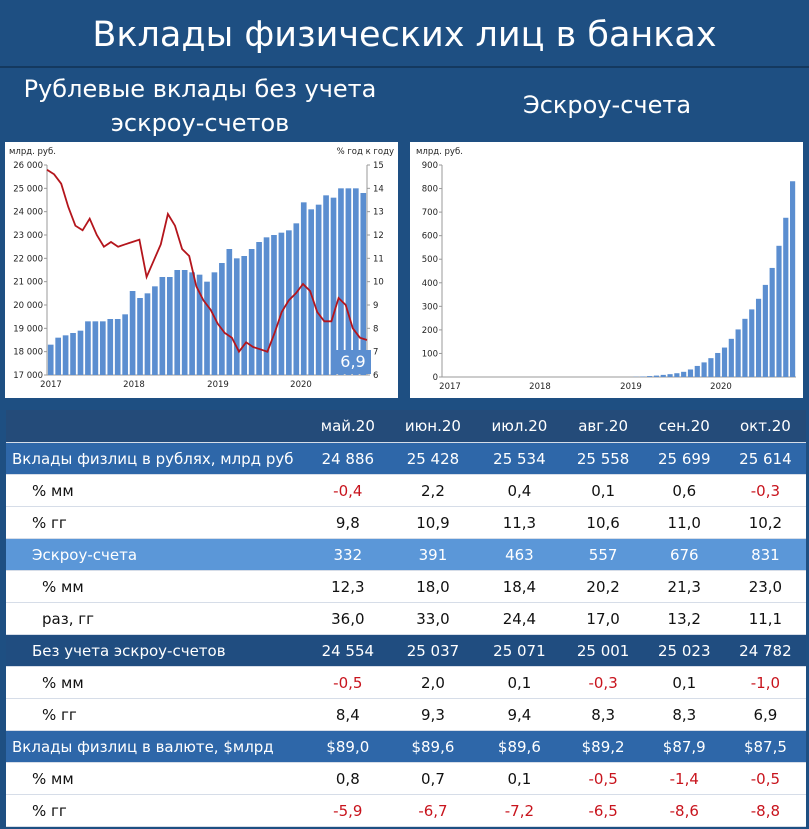  I want to click on subtitle-ruble-deposits: Рублевые вклады без учета эскроу-счетов, so click(200, 106).